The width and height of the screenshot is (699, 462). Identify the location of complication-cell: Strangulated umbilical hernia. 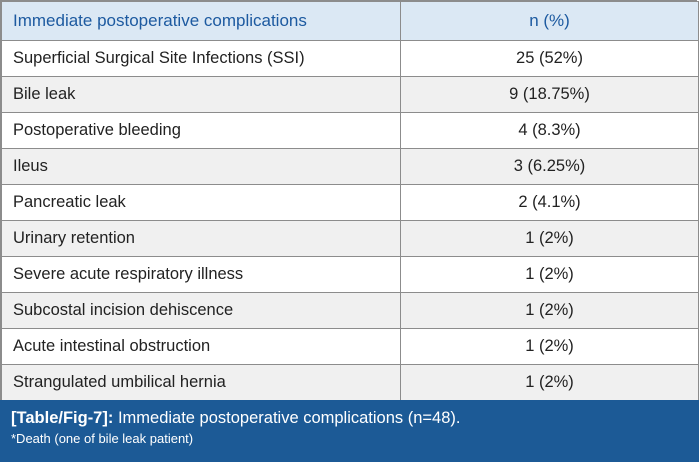
(201, 382).